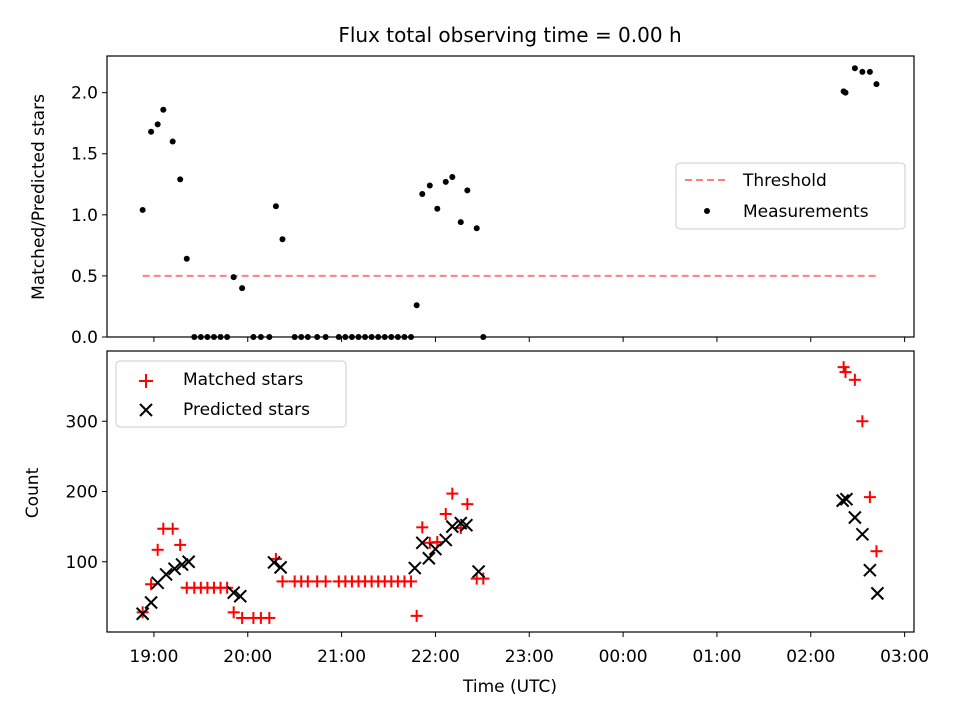 Image resolution: width=960 pixels, height=720 pixels. I want to click on chart-title: Flux total observing time = 0.00 h, so click(509, 35).